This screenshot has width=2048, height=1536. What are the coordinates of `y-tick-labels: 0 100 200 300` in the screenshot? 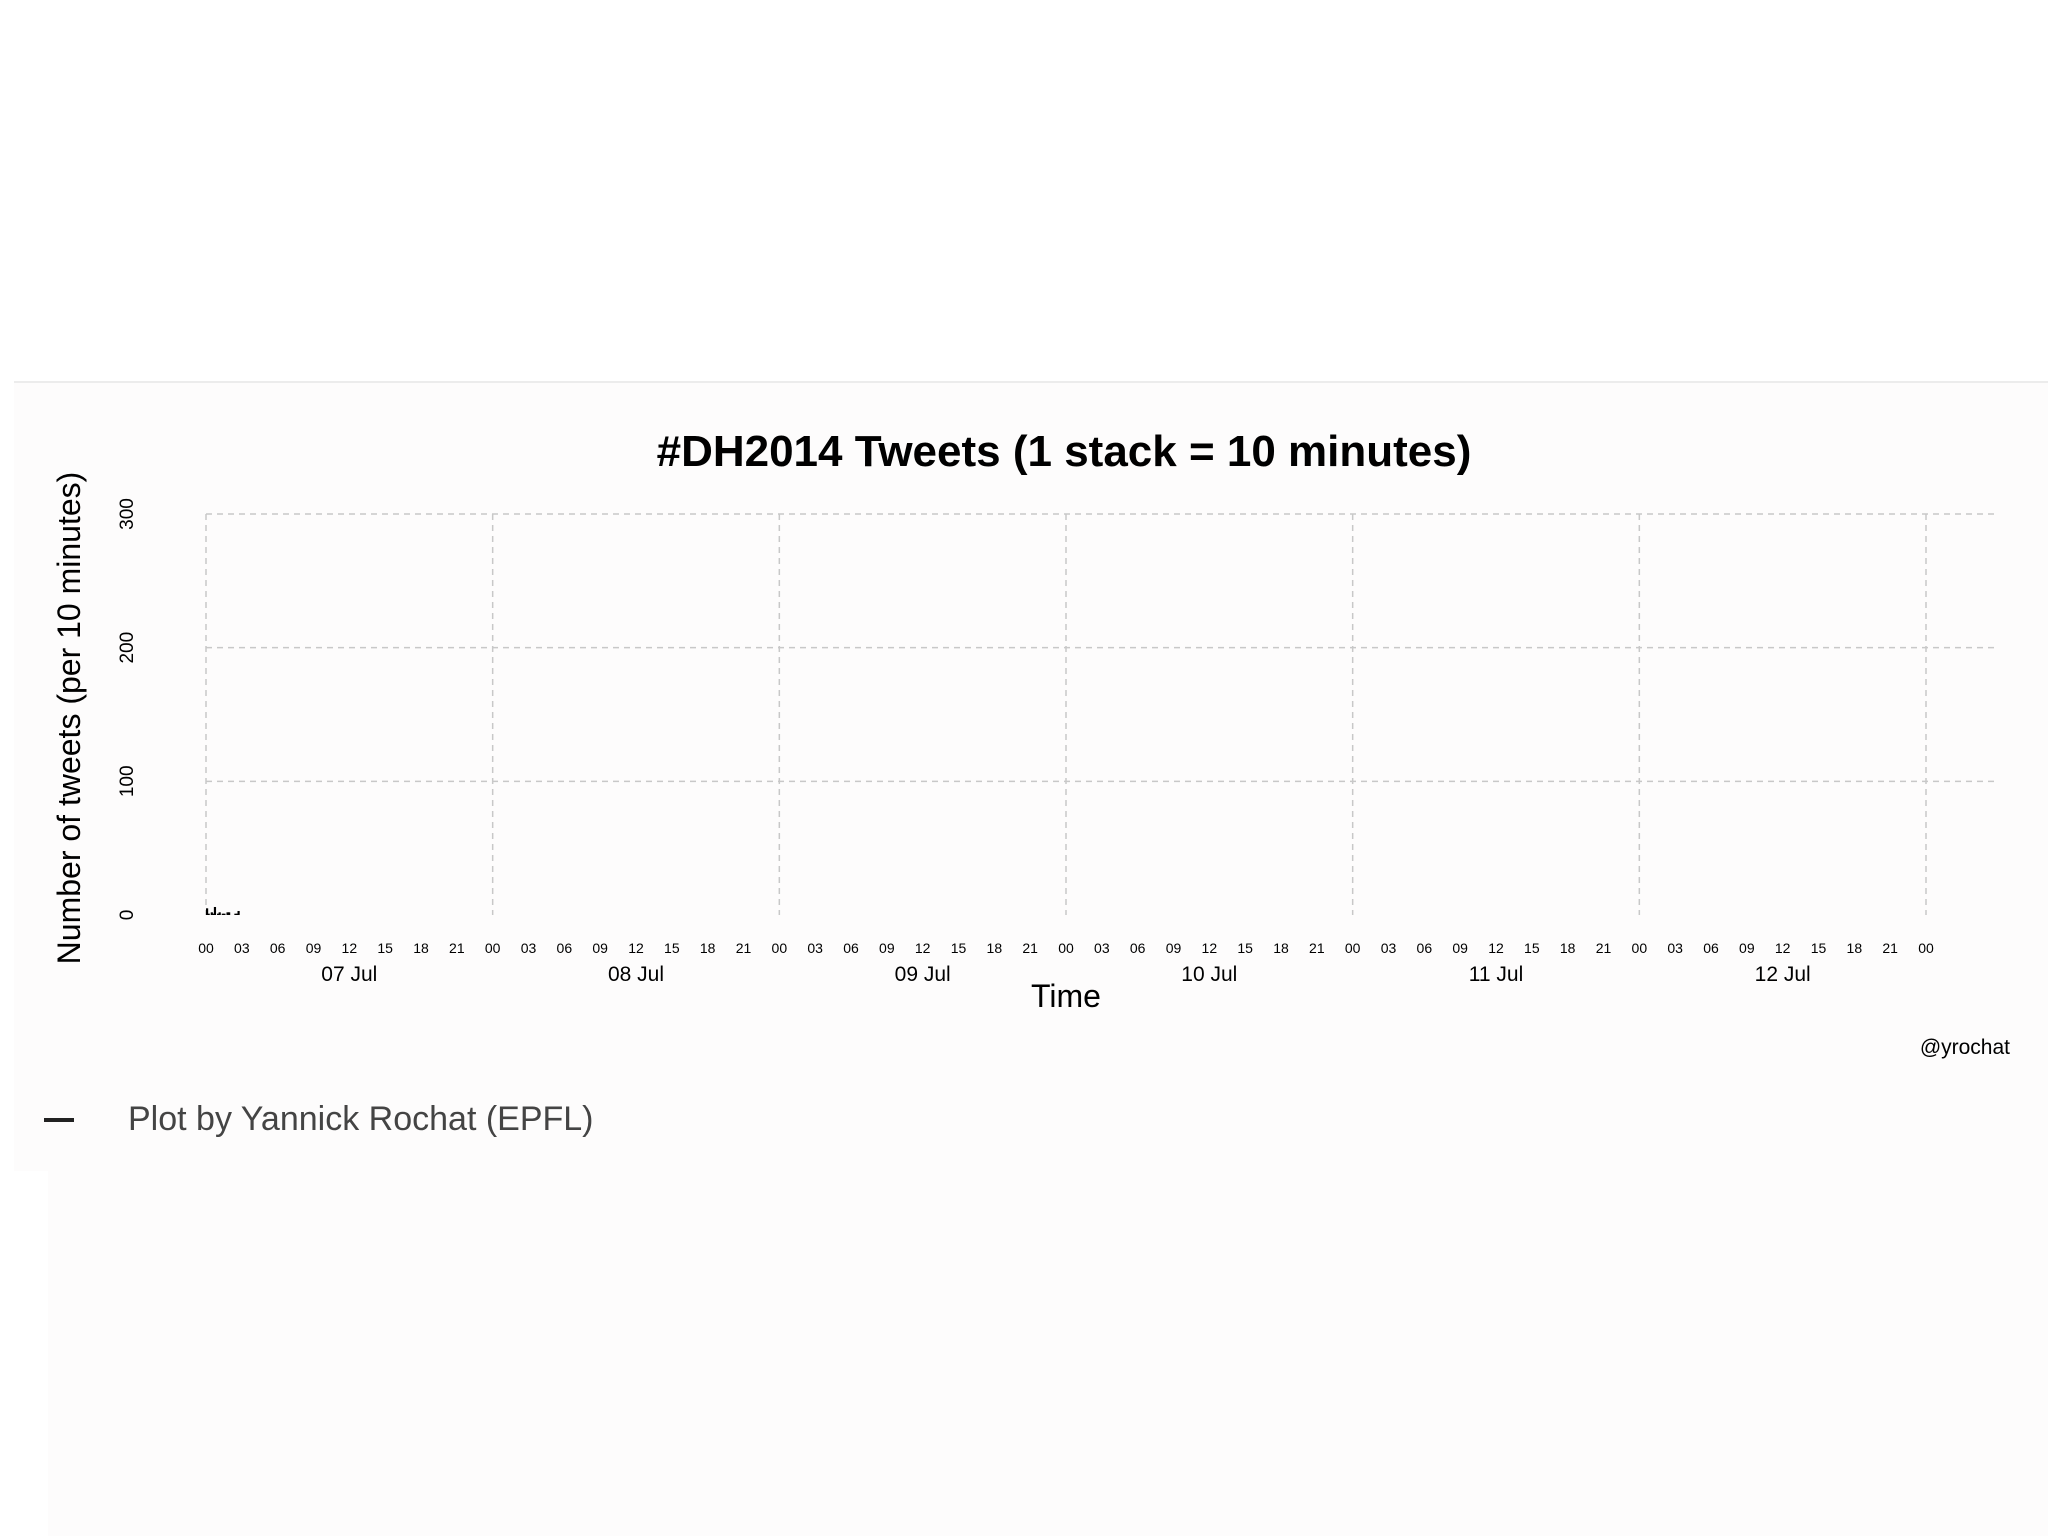 It's located at (127, 709).